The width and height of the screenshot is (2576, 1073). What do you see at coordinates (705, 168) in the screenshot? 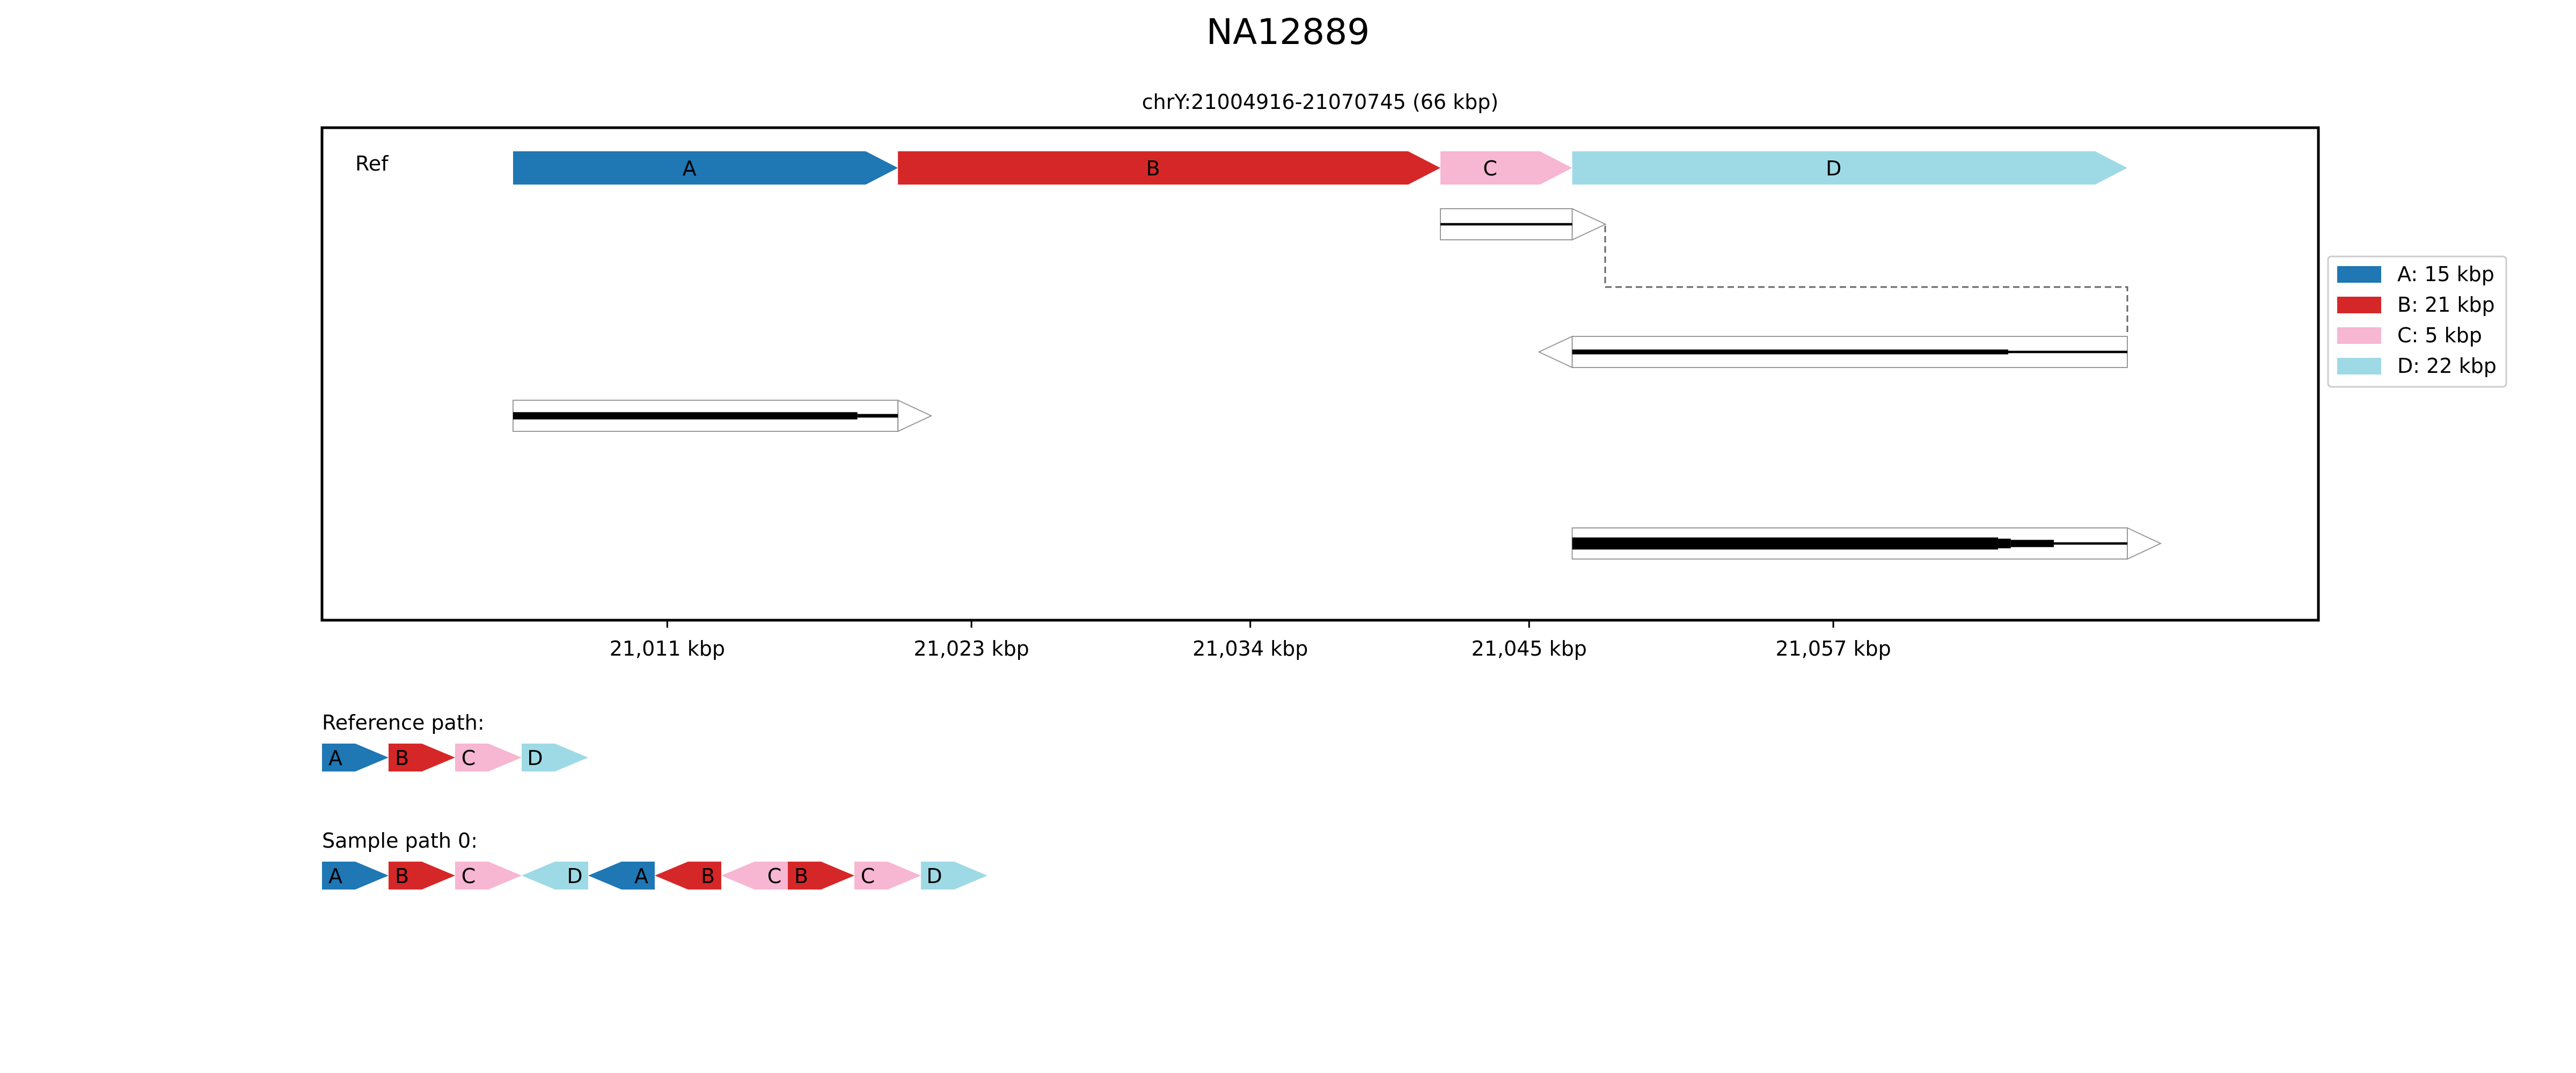
I see `ref-segment-a` at bounding box center [705, 168].